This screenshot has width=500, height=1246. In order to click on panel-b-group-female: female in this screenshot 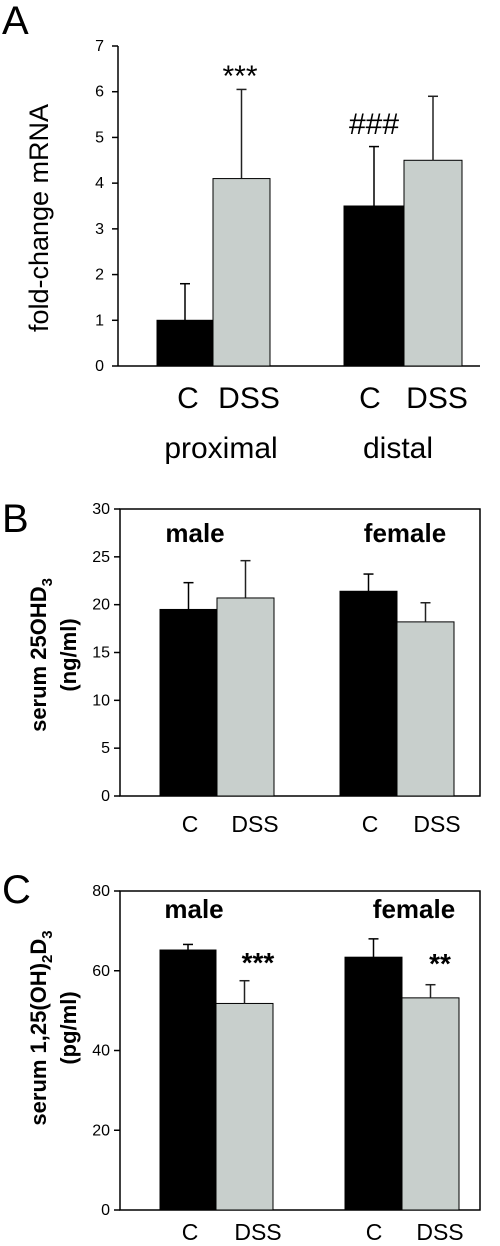, I will do `click(405, 533)`.